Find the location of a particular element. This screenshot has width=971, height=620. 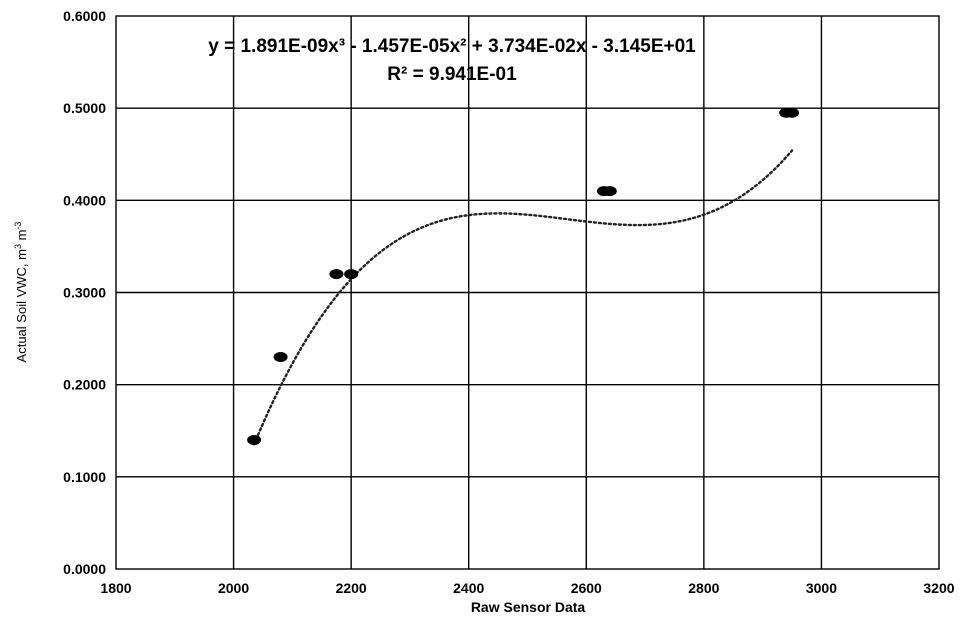

r-squared-label: R² = 9.941E-01 is located at coordinates (452, 74).